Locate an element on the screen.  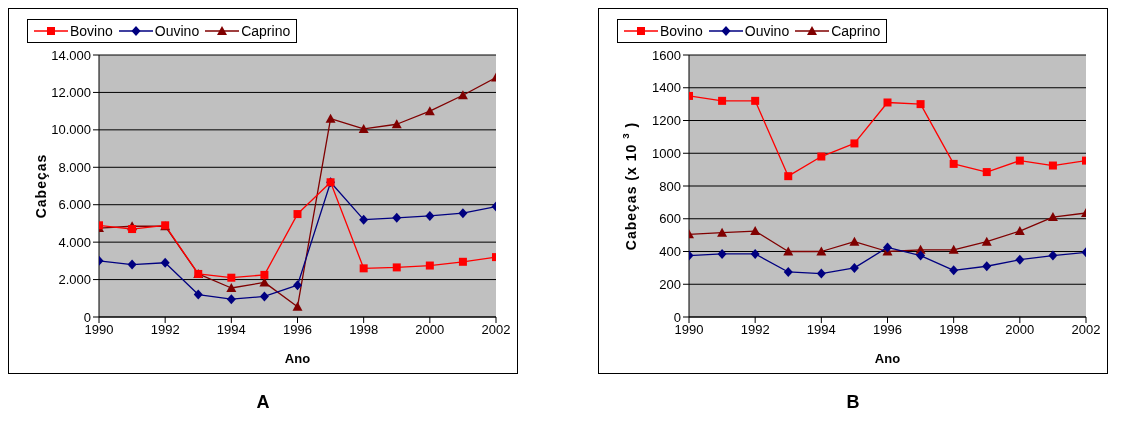
y-tick-label: 1200 is located at coordinates (666, 121).